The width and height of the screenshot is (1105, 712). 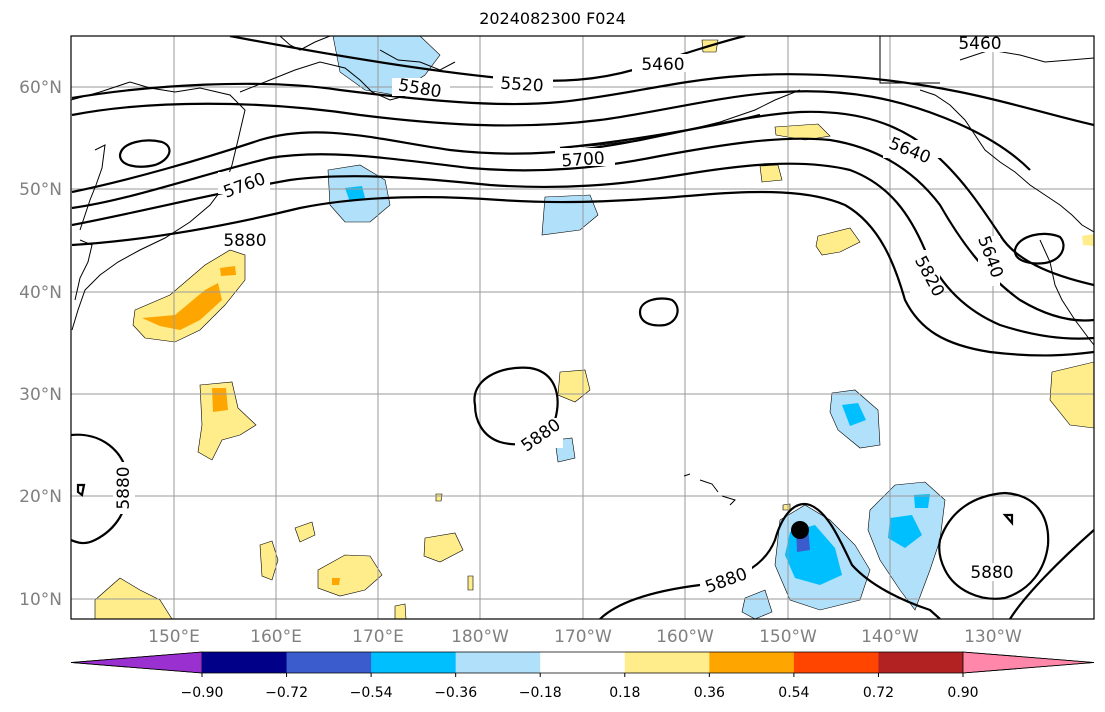 What do you see at coordinates (709, 693) in the screenshot?
I see `colorbar-tick-label: 0.36` at bounding box center [709, 693].